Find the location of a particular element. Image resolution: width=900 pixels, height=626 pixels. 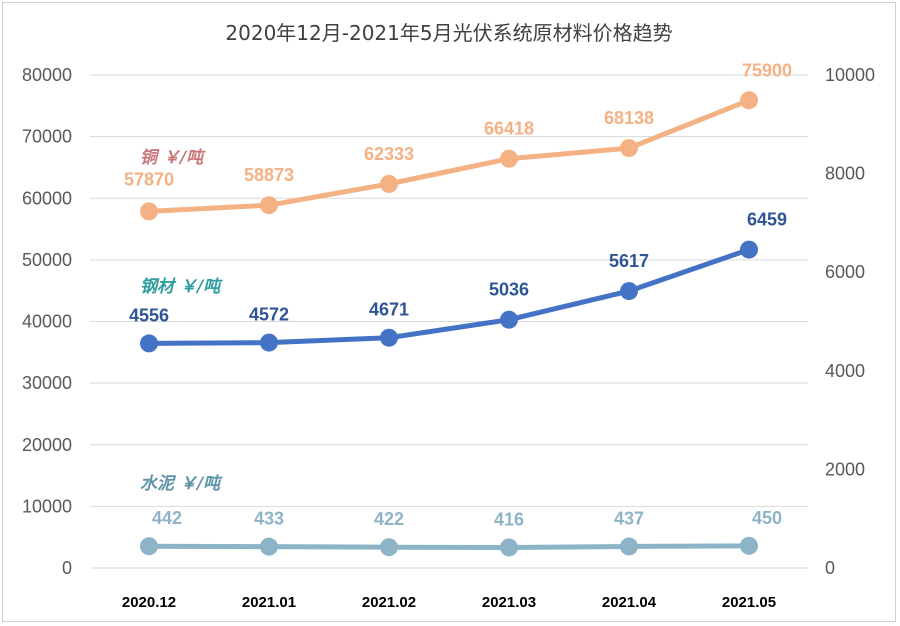

x-tick-label: 2021.05 is located at coordinates (749, 602).